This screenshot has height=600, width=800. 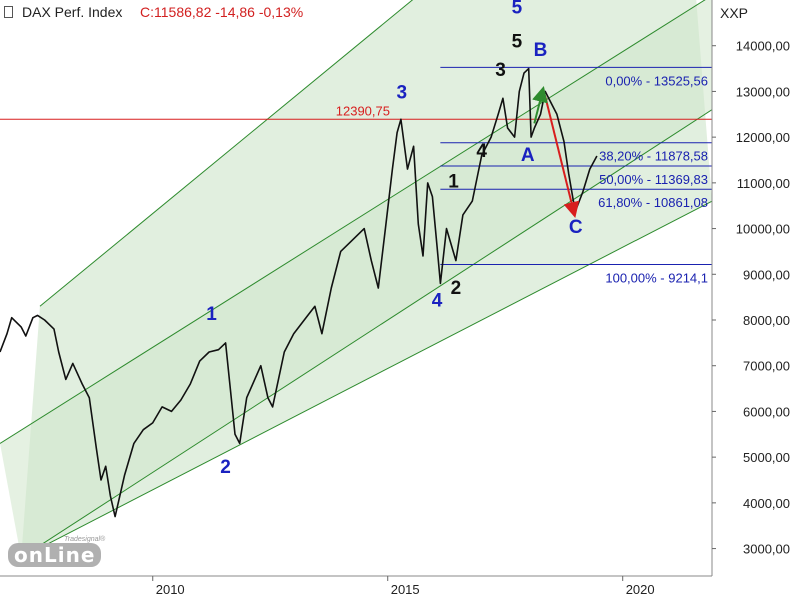 What do you see at coordinates (170, 589) in the screenshot?
I see `x-tick-label-0: 2010` at bounding box center [170, 589].